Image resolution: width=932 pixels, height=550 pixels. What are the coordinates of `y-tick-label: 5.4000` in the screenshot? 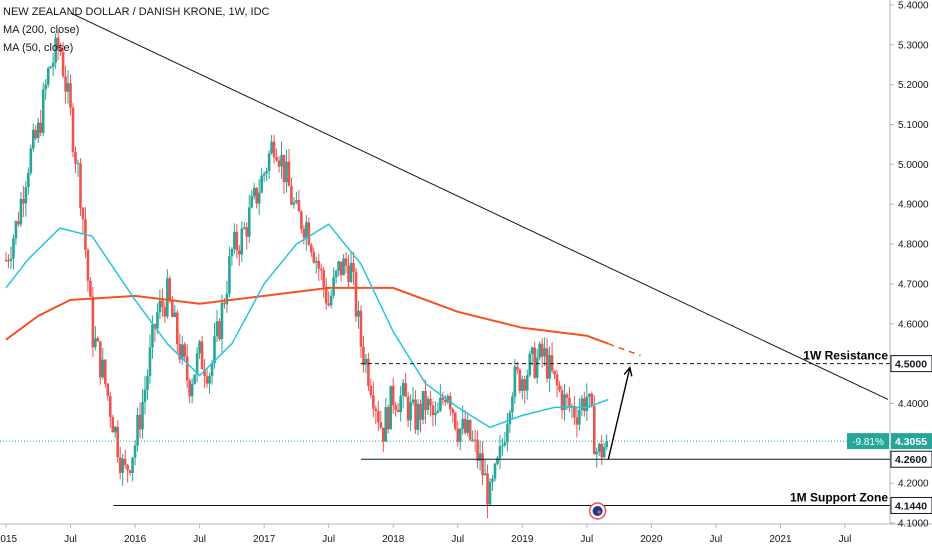 It's located at (913, 6).